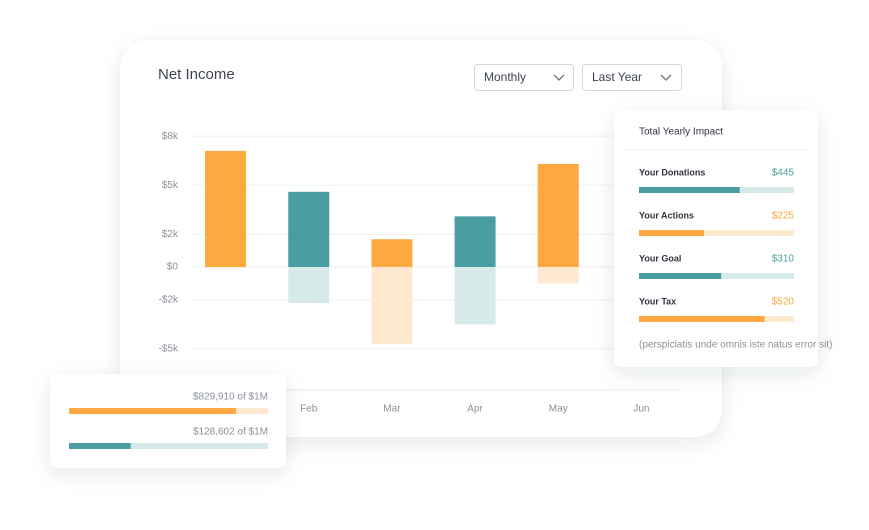 The image size is (869, 530). I want to click on y-tick-label: $0, so click(173, 267).